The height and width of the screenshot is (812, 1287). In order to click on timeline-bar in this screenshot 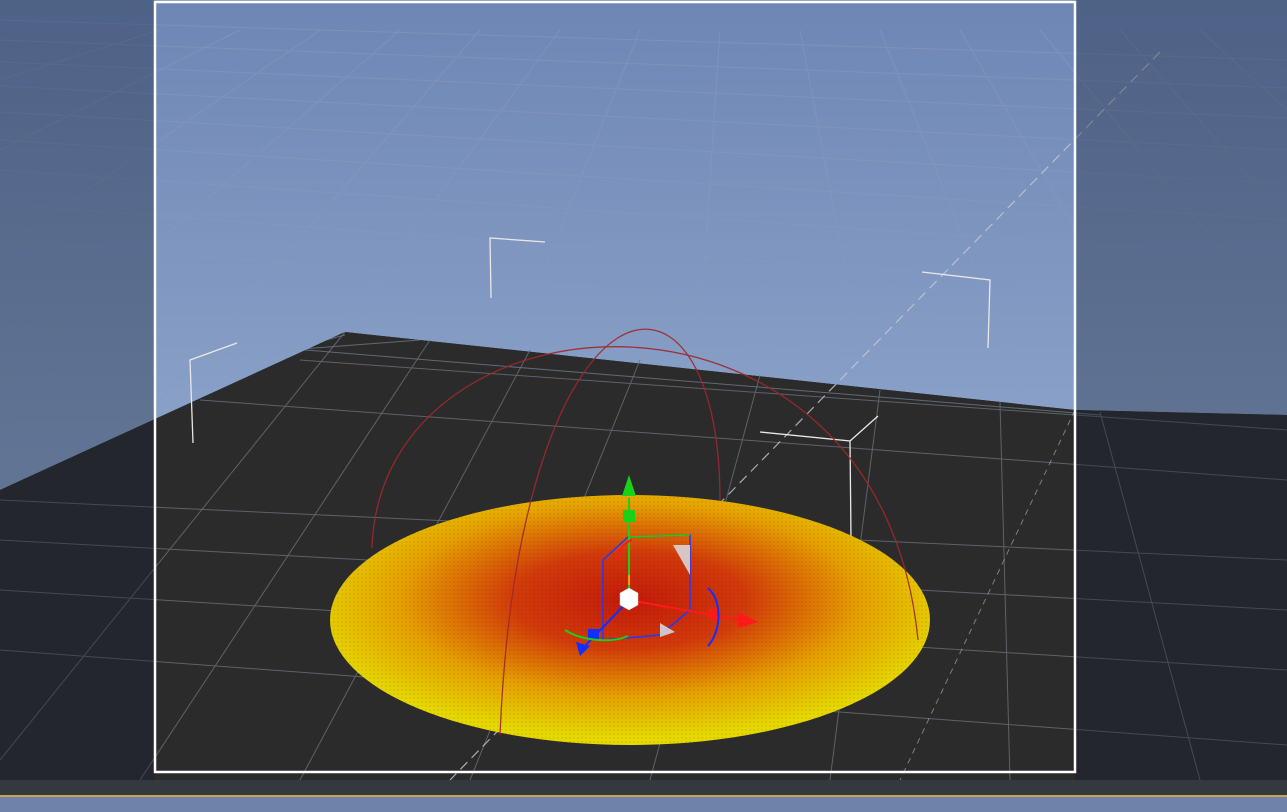, I will do `click(643, 796)`.